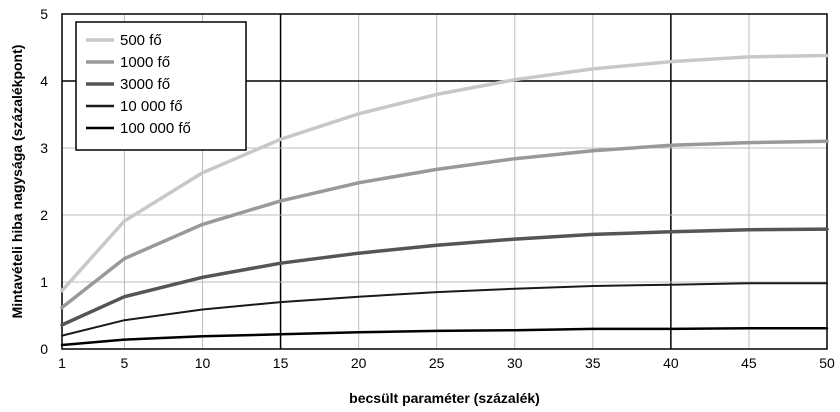 This screenshot has height=412, width=840. I want to click on x-tick-label: 1, so click(62, 363).